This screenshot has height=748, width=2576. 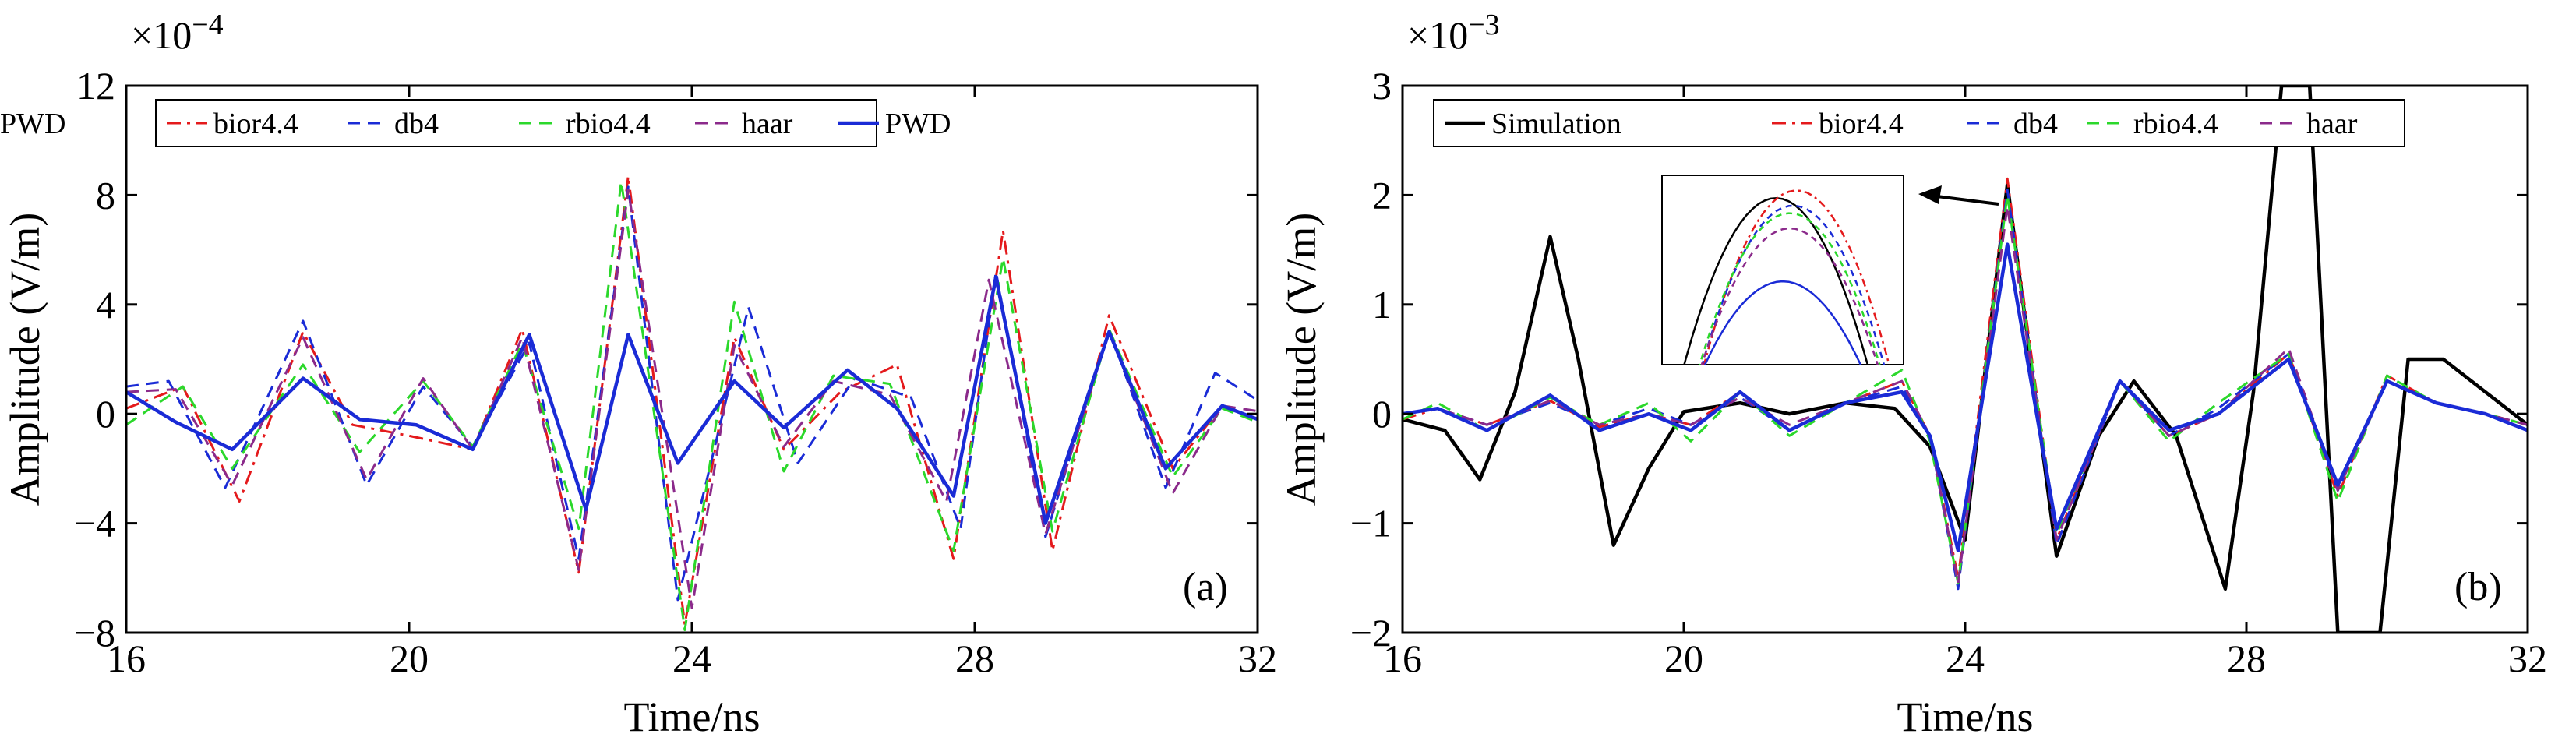 What do you see at coordinates (1202, 123) in the screenshot?
I see `legend: Simulation bior4.4 db4 rbio4.4 haar PWD` at bounding box center [1202, 123].